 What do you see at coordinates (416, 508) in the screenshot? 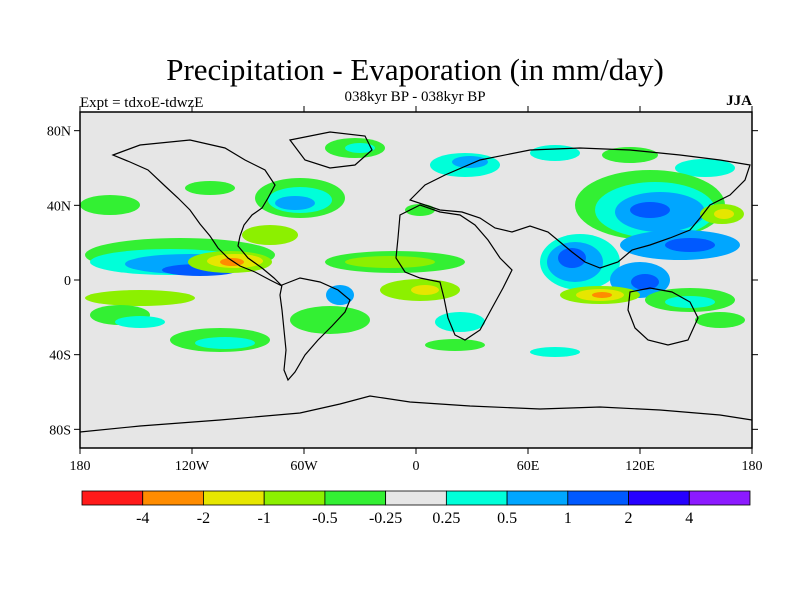
I see `colorbar: -4 -2 -1 -0.5 -0.25 0.25 0.5 1 2 4` at bounding box center [416, 508].